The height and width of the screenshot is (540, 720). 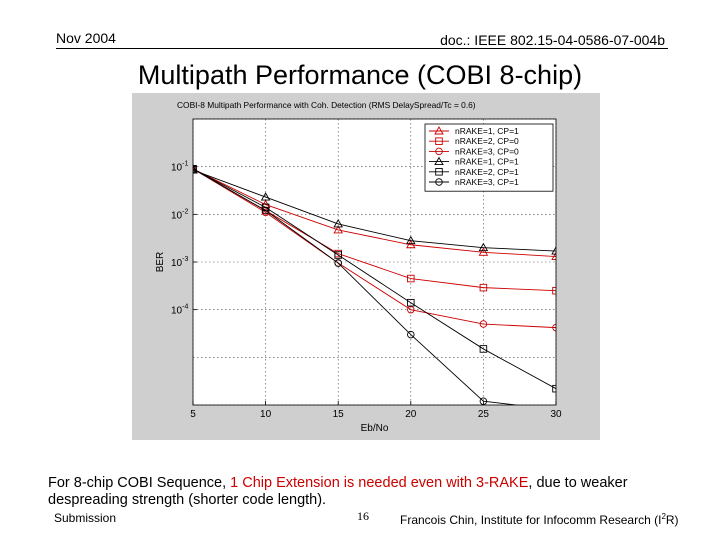 I want to click on y-tick-label: 10⁻³, so click(x=179, y=262).